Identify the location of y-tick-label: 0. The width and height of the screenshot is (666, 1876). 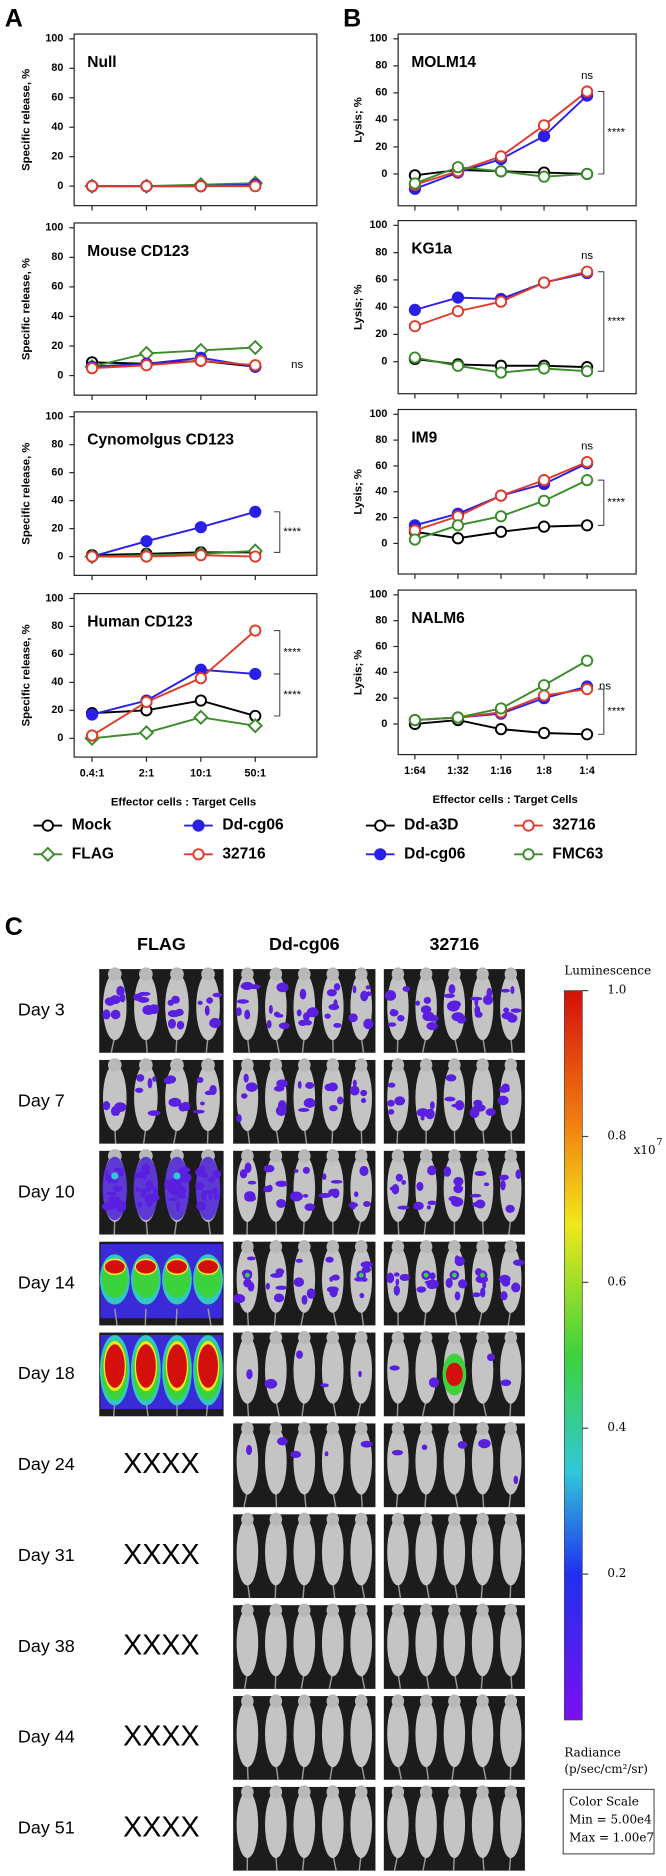
(384, 174).